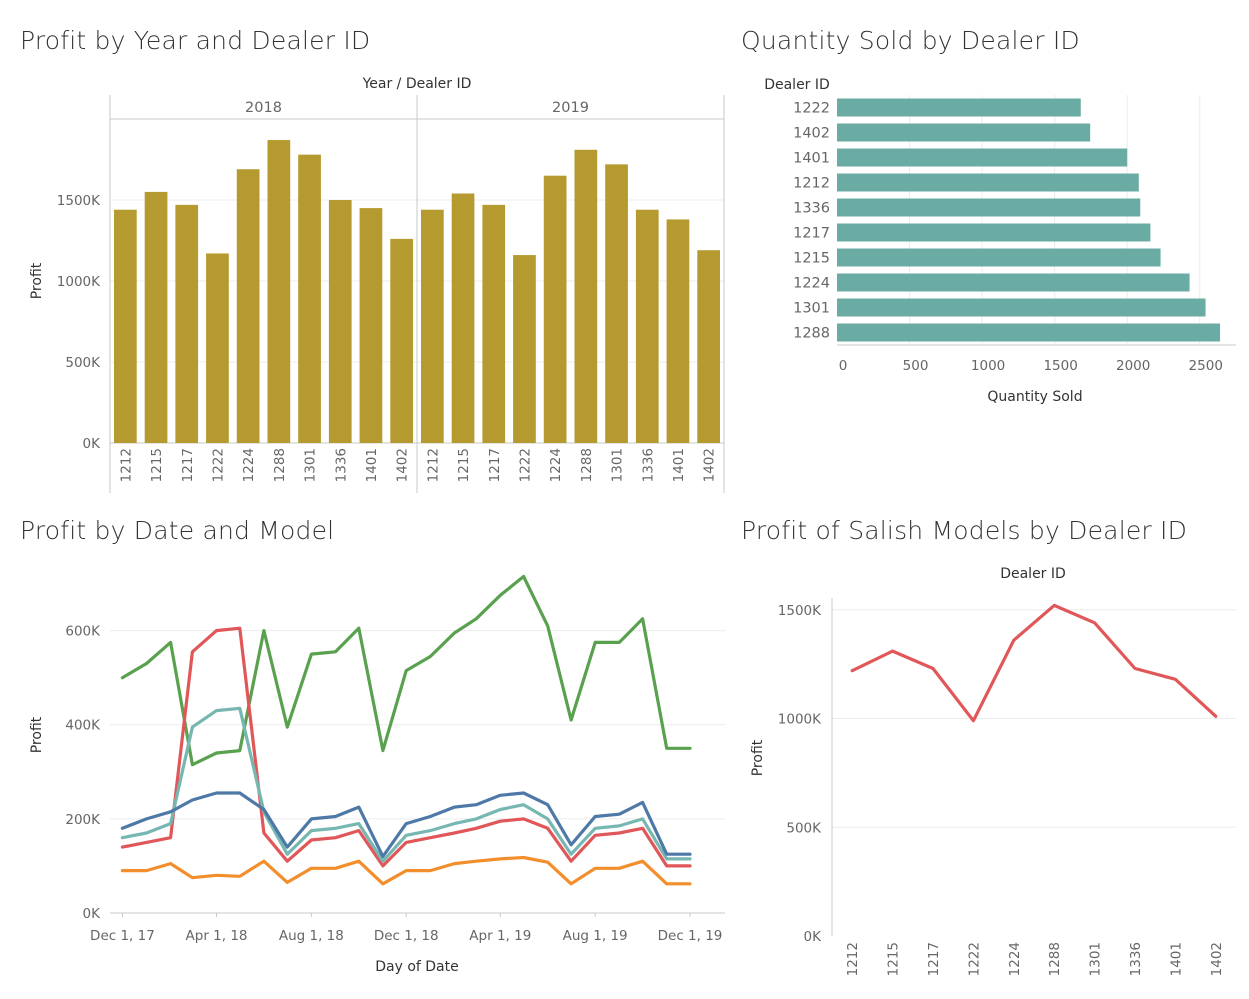  I want to click on x-tick-label: Dec 1, 18, so click(406, 936).